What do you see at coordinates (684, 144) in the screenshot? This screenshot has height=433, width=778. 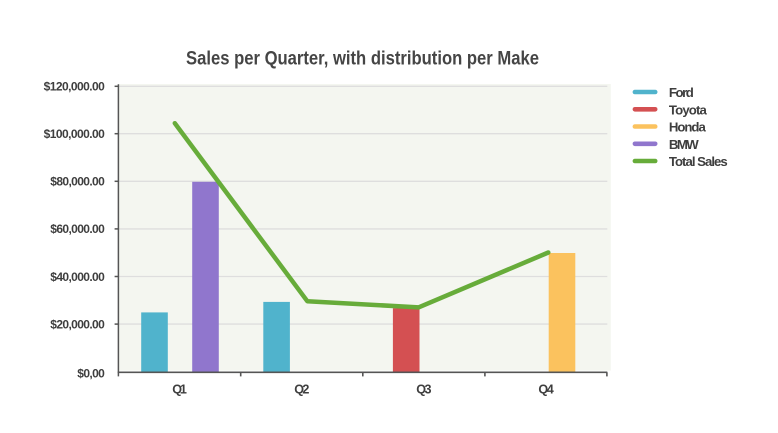 I see `svg-text: BMW` at bounding box center [684, 144].